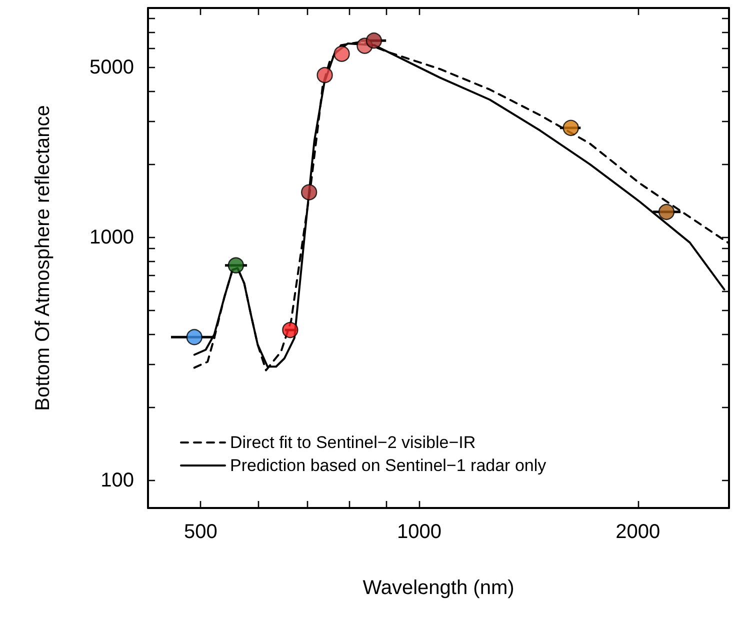 The width and height of the screenshot is (743, 624). Describe the element at coordinates (353, 442) in the screenshot. I see `legend-label: Direct fit to Sentinel−2 visible−IR` at that location.